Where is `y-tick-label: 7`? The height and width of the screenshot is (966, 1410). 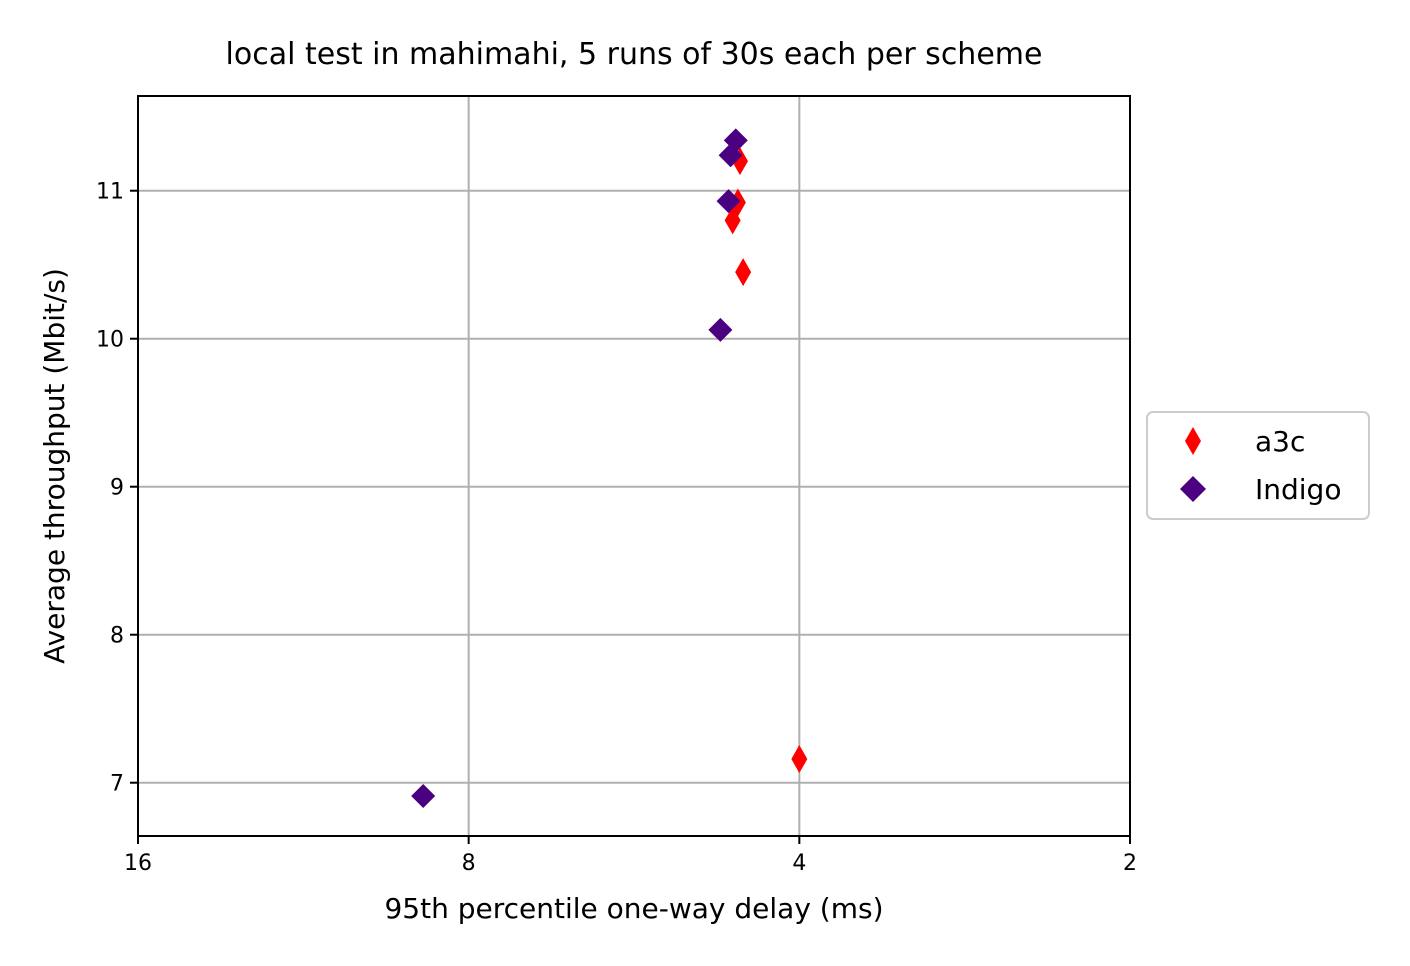
y-tick-label: 7 is located at coordinates (117, 784).